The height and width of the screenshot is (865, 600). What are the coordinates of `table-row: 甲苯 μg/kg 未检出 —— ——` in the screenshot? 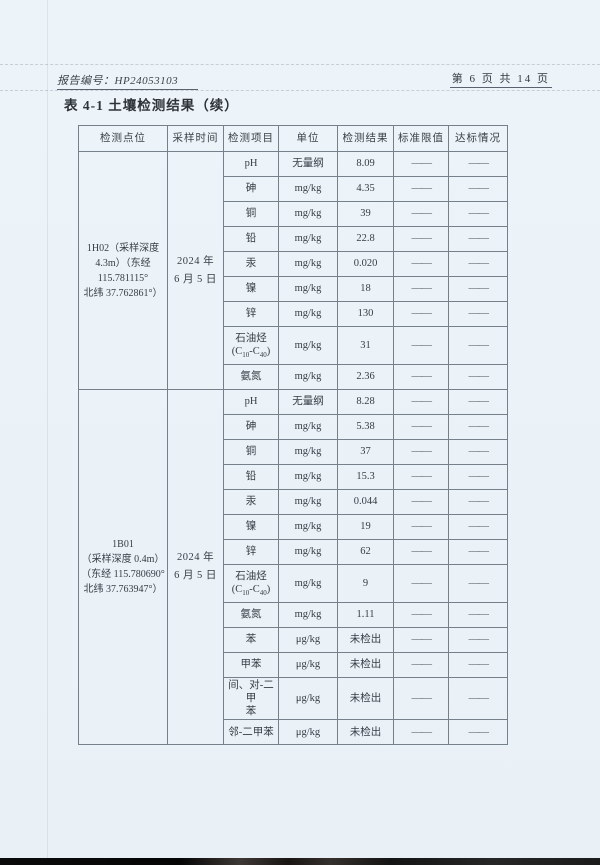 It's located at (293, 665).